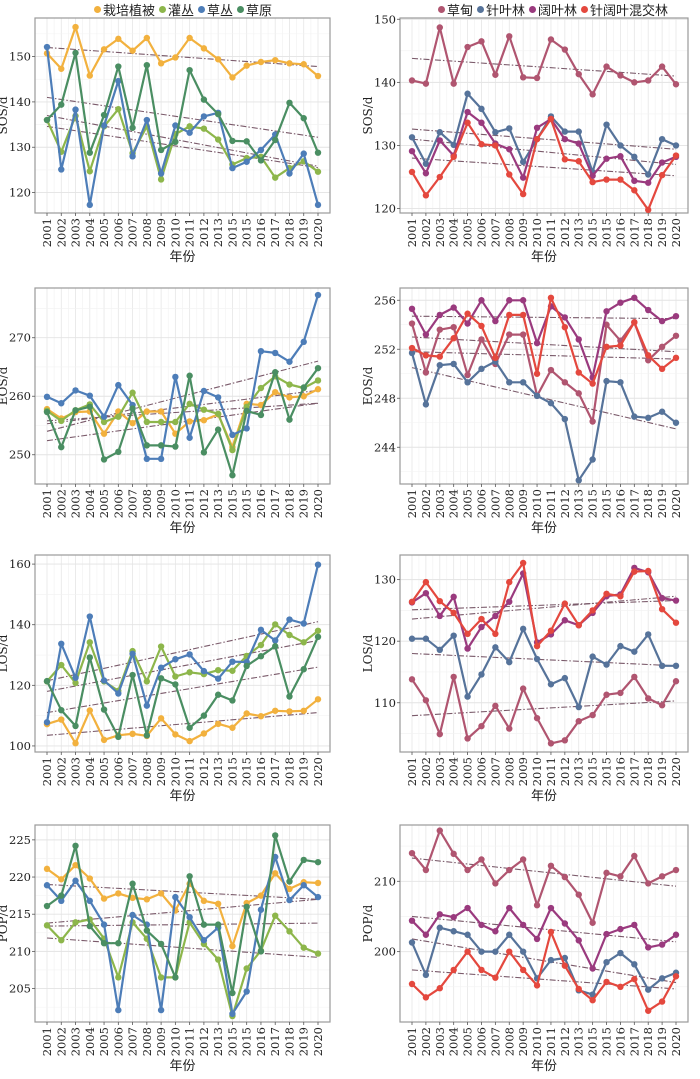  I want to click on x-tick-label: 2012, so click(204, 232).